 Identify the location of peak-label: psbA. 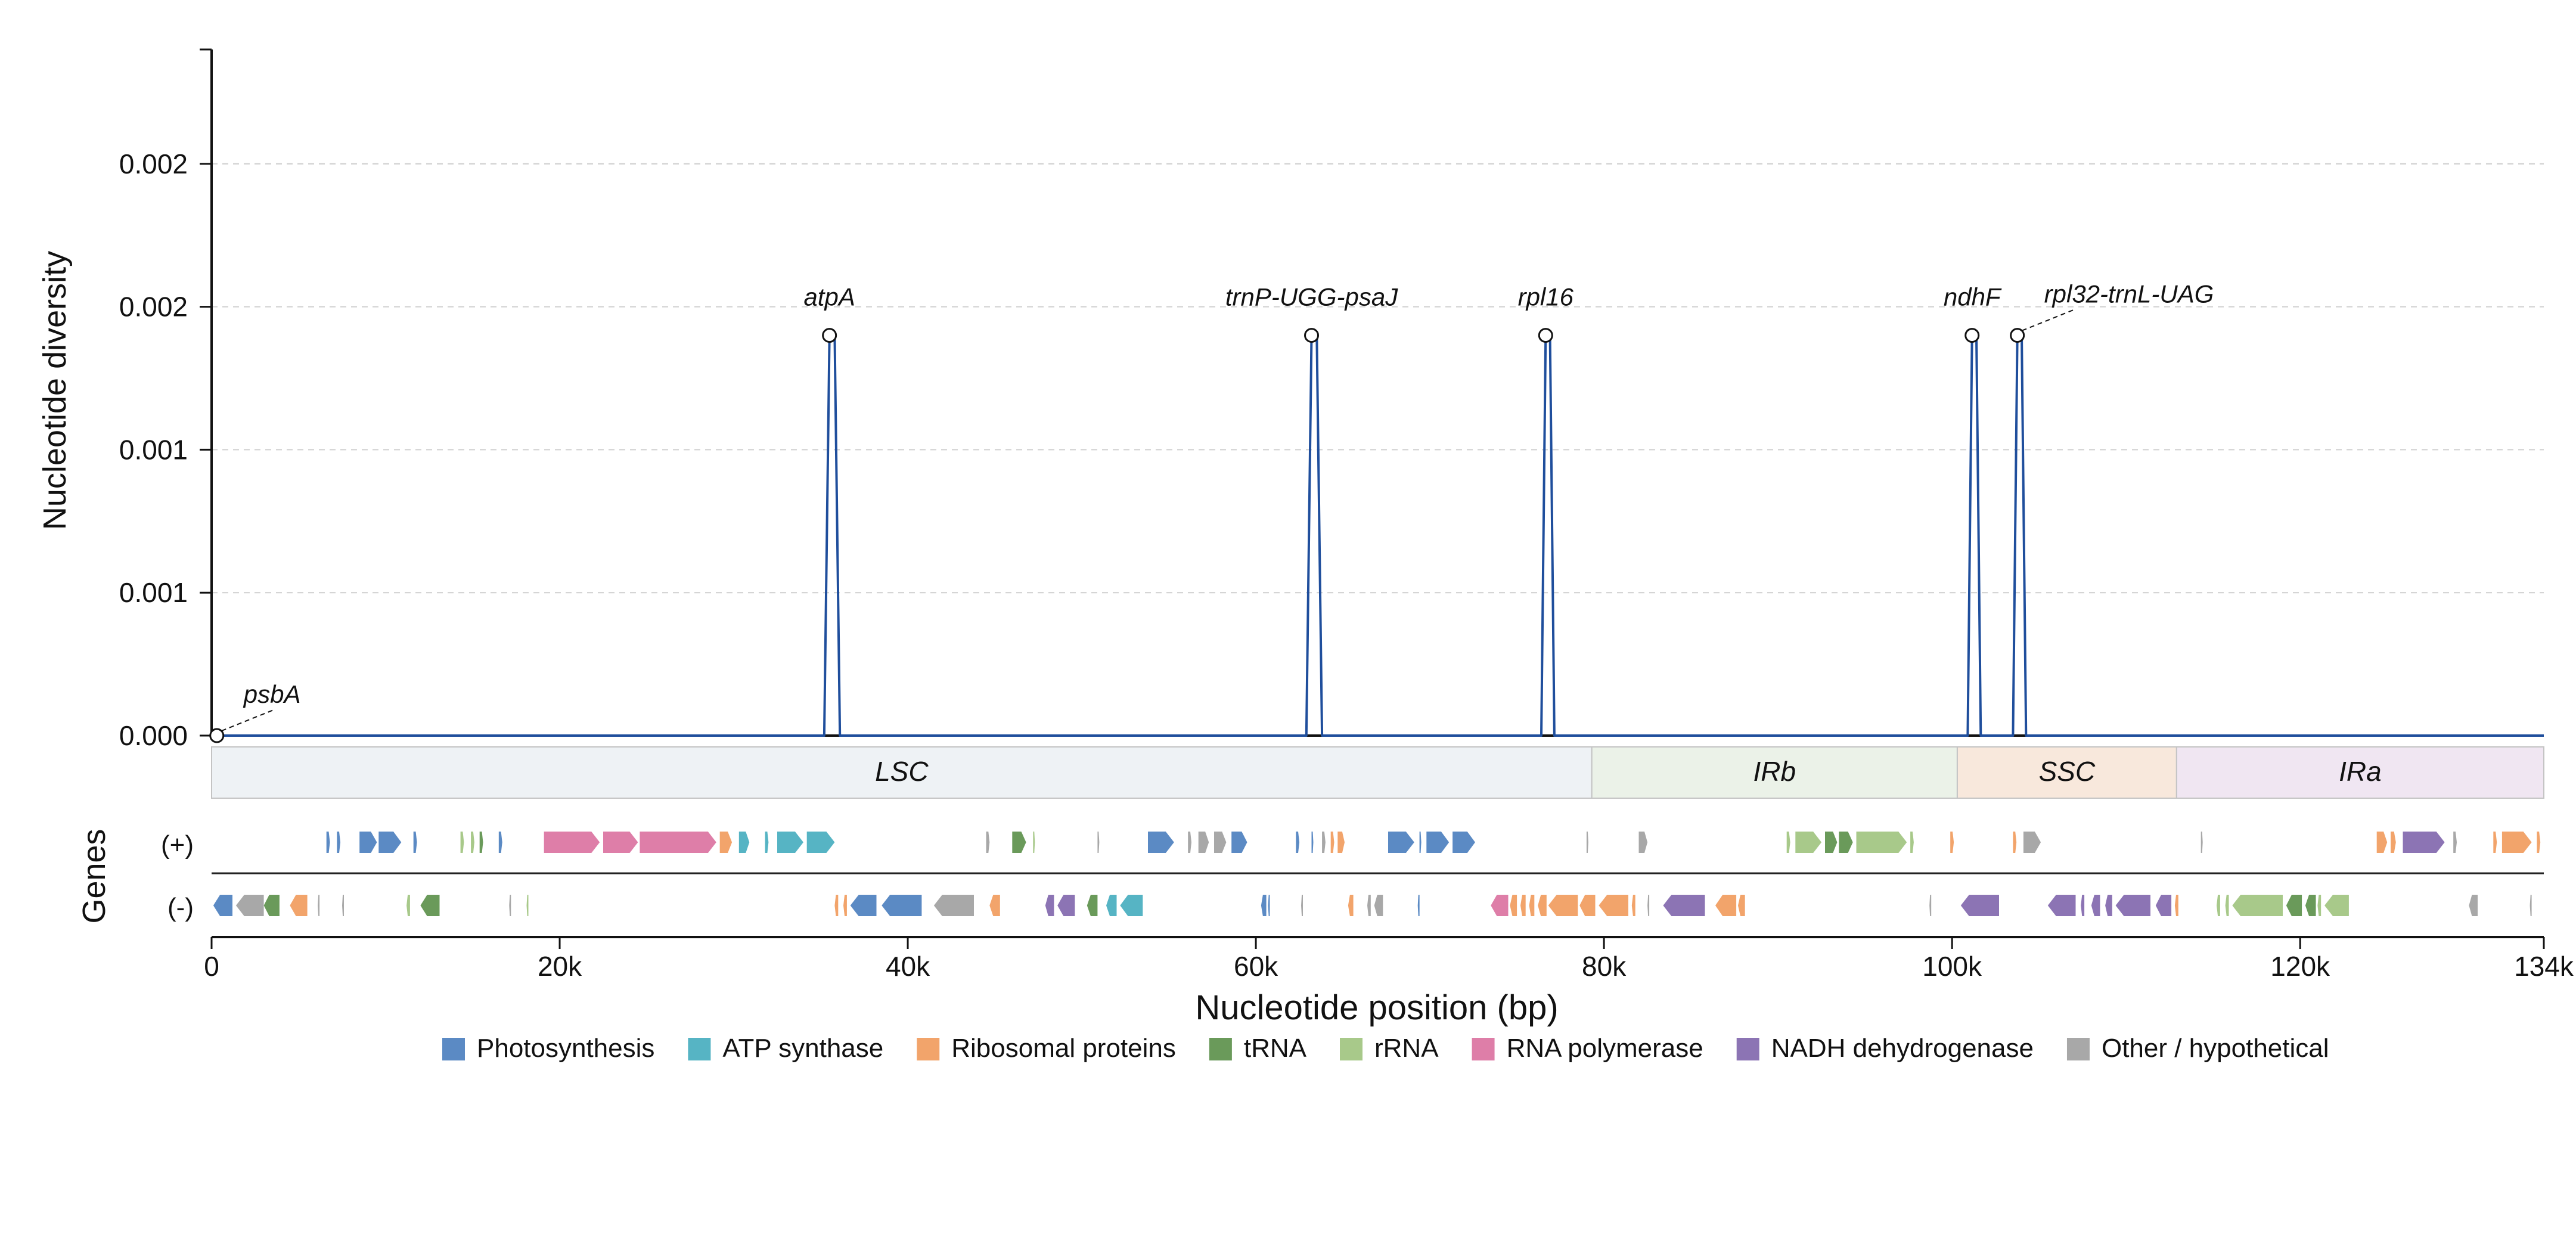
(272, 694).